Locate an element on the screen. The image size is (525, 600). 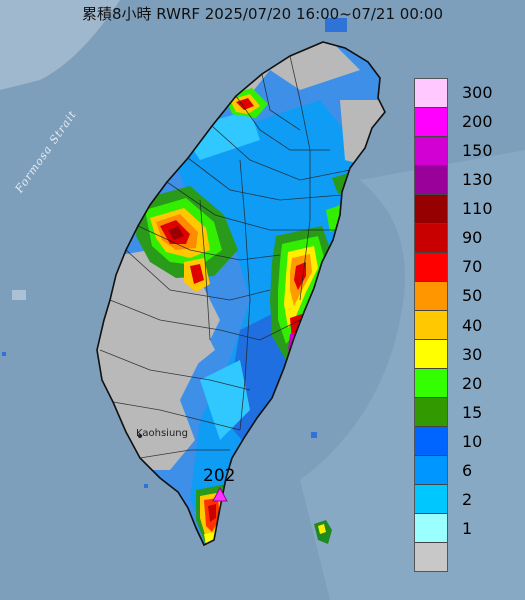
legend-label: 10 is located at coordinates (472, 441).